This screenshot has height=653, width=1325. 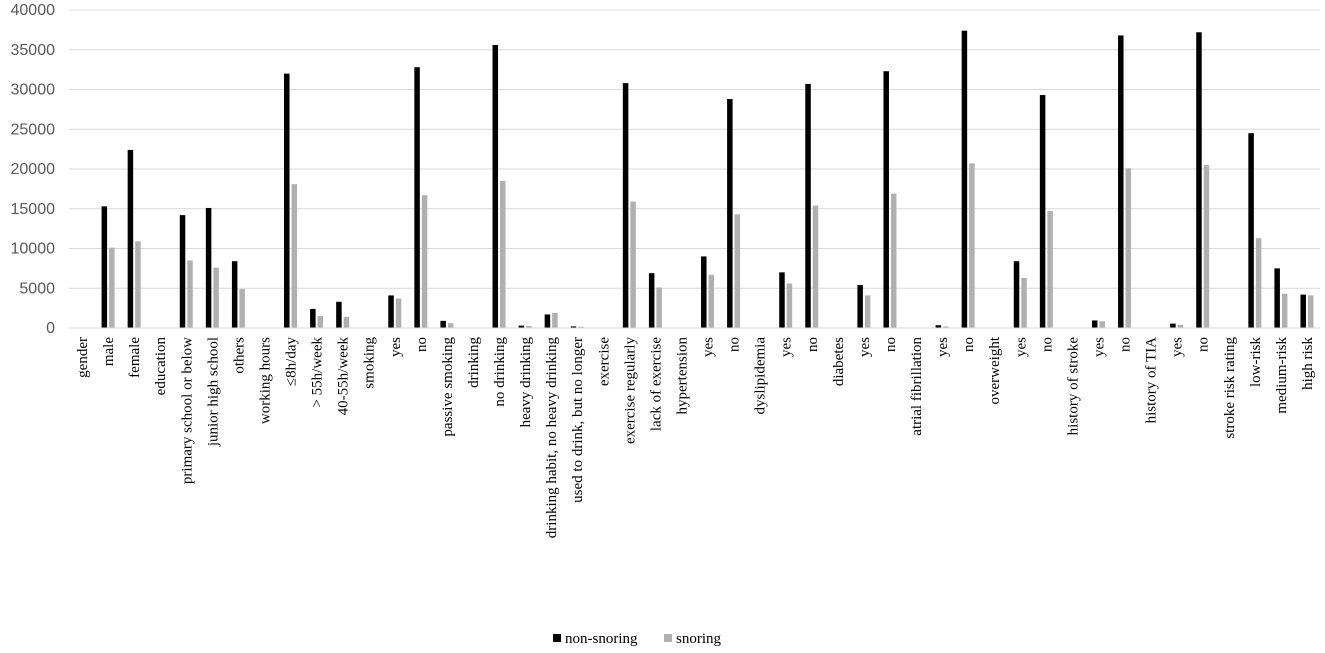 What do you see at coordinates (656, 384) in the screenshot?
I see `x-tick-label: lack of exercise` at bounding box center [656, 384].